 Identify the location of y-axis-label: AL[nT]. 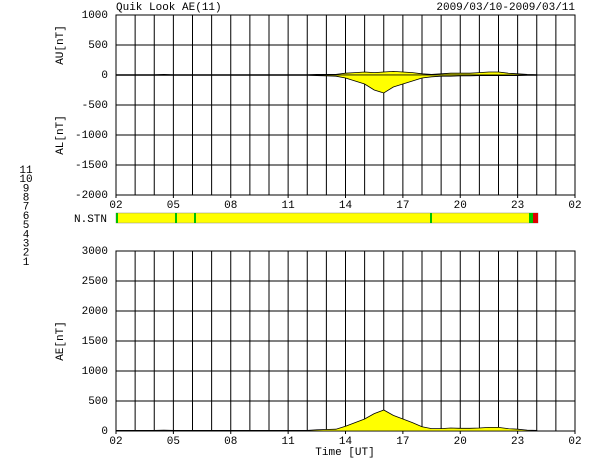
(61, 135).